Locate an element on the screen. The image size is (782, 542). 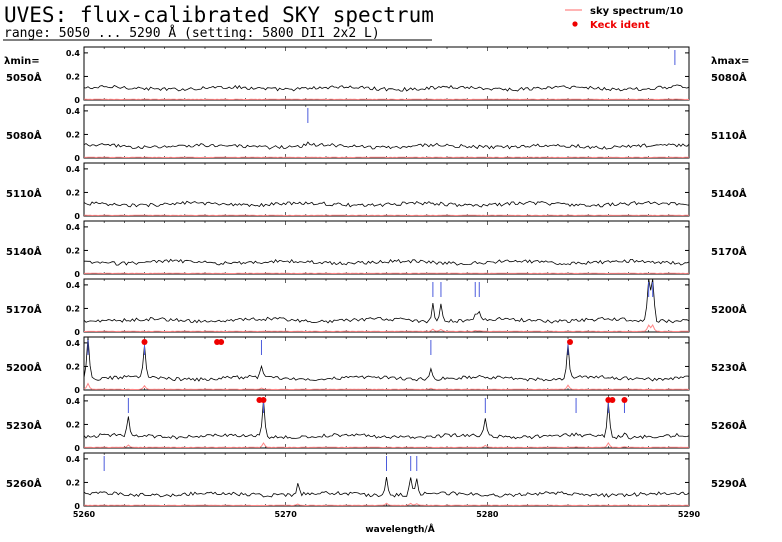
lambda-min-label: 5170Å is located at coordinates (24, 309).